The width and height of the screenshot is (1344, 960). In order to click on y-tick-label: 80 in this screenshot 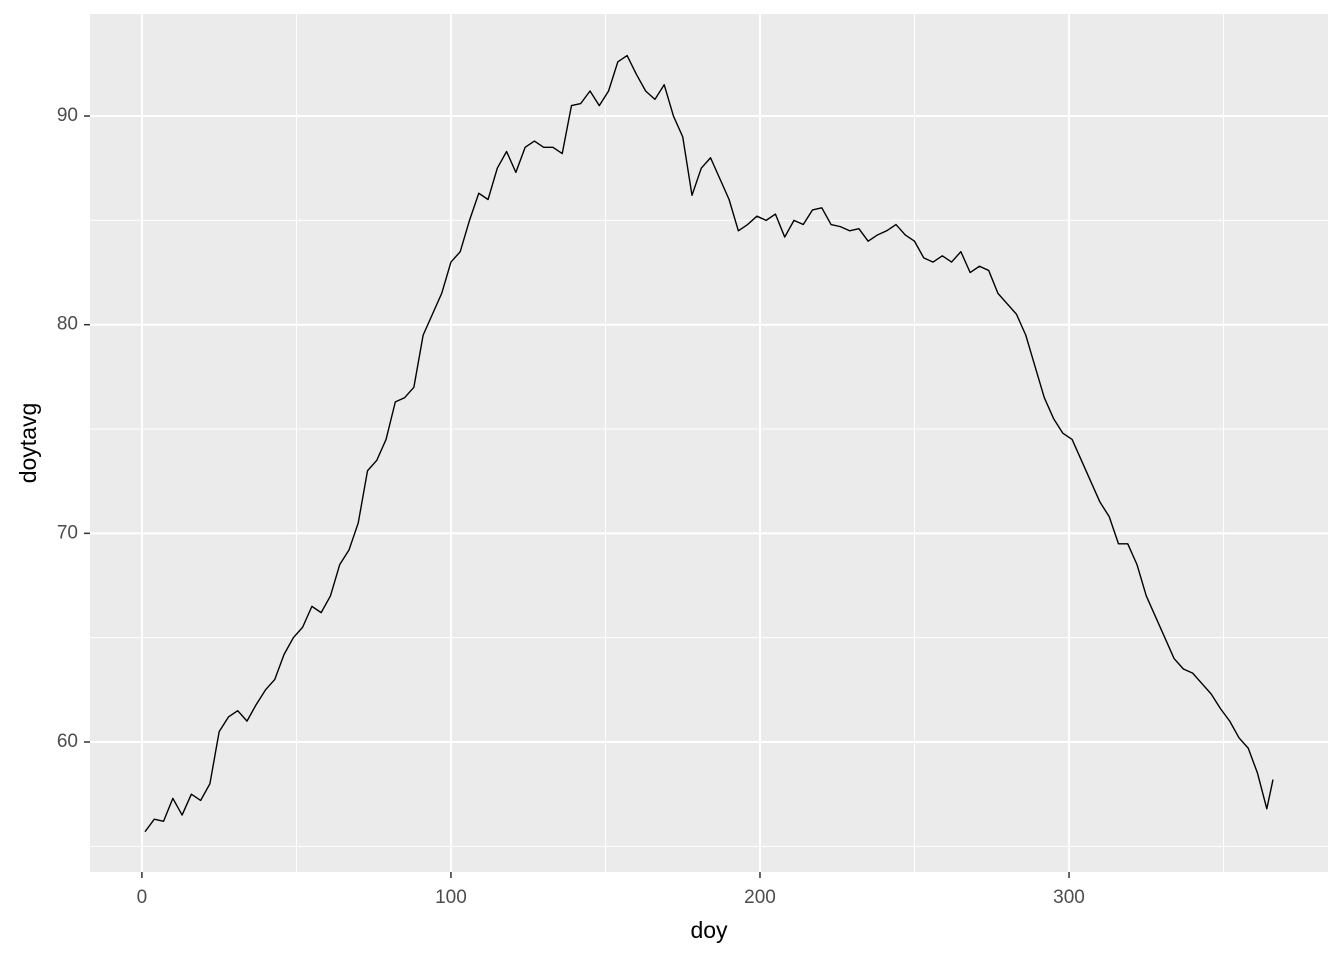, I will do `click(67, 324)`.